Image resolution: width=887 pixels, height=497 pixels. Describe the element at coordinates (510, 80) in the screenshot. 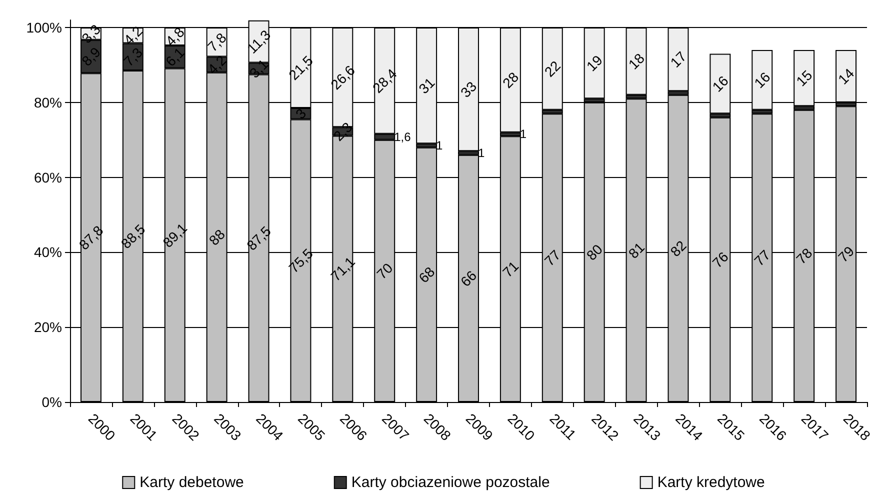

I see `data-label: 28` at that location.